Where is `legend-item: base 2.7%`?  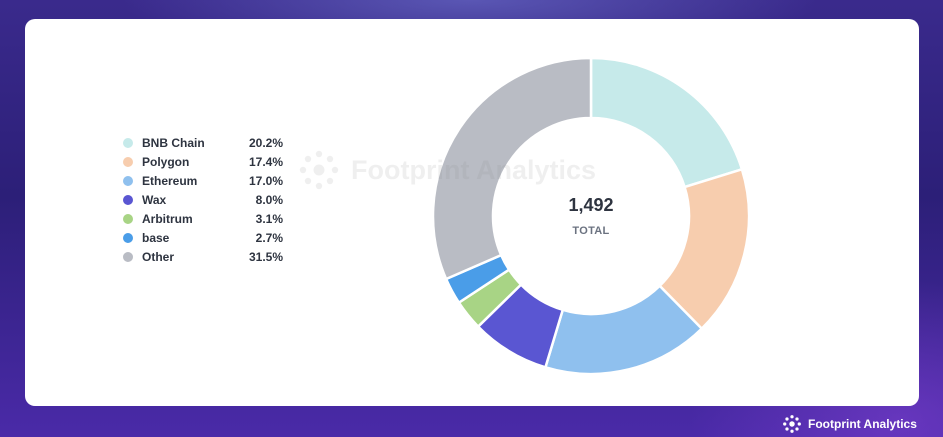 legend-item: base 2.7% is located at coordinates (203, 237).